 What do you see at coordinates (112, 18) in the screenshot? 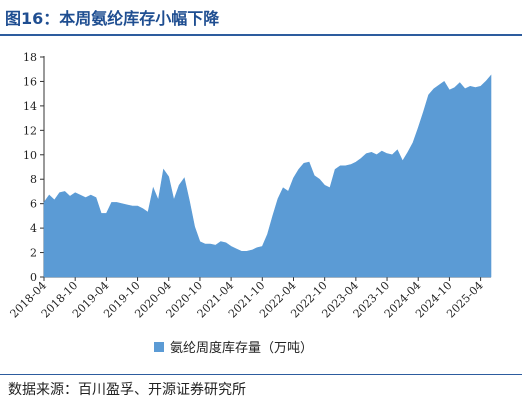
I see `chart-title: 图16：本周氨纶库存小幅下降` at bounding box center [112, 18].